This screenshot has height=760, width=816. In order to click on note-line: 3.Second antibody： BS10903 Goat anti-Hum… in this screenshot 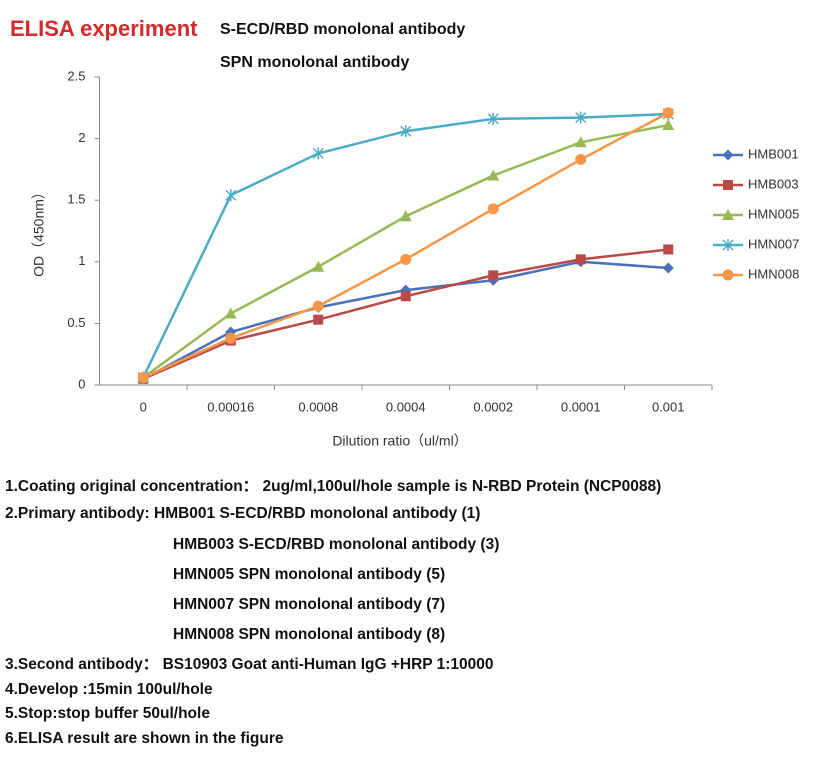, I will do `click(249, 664)`.